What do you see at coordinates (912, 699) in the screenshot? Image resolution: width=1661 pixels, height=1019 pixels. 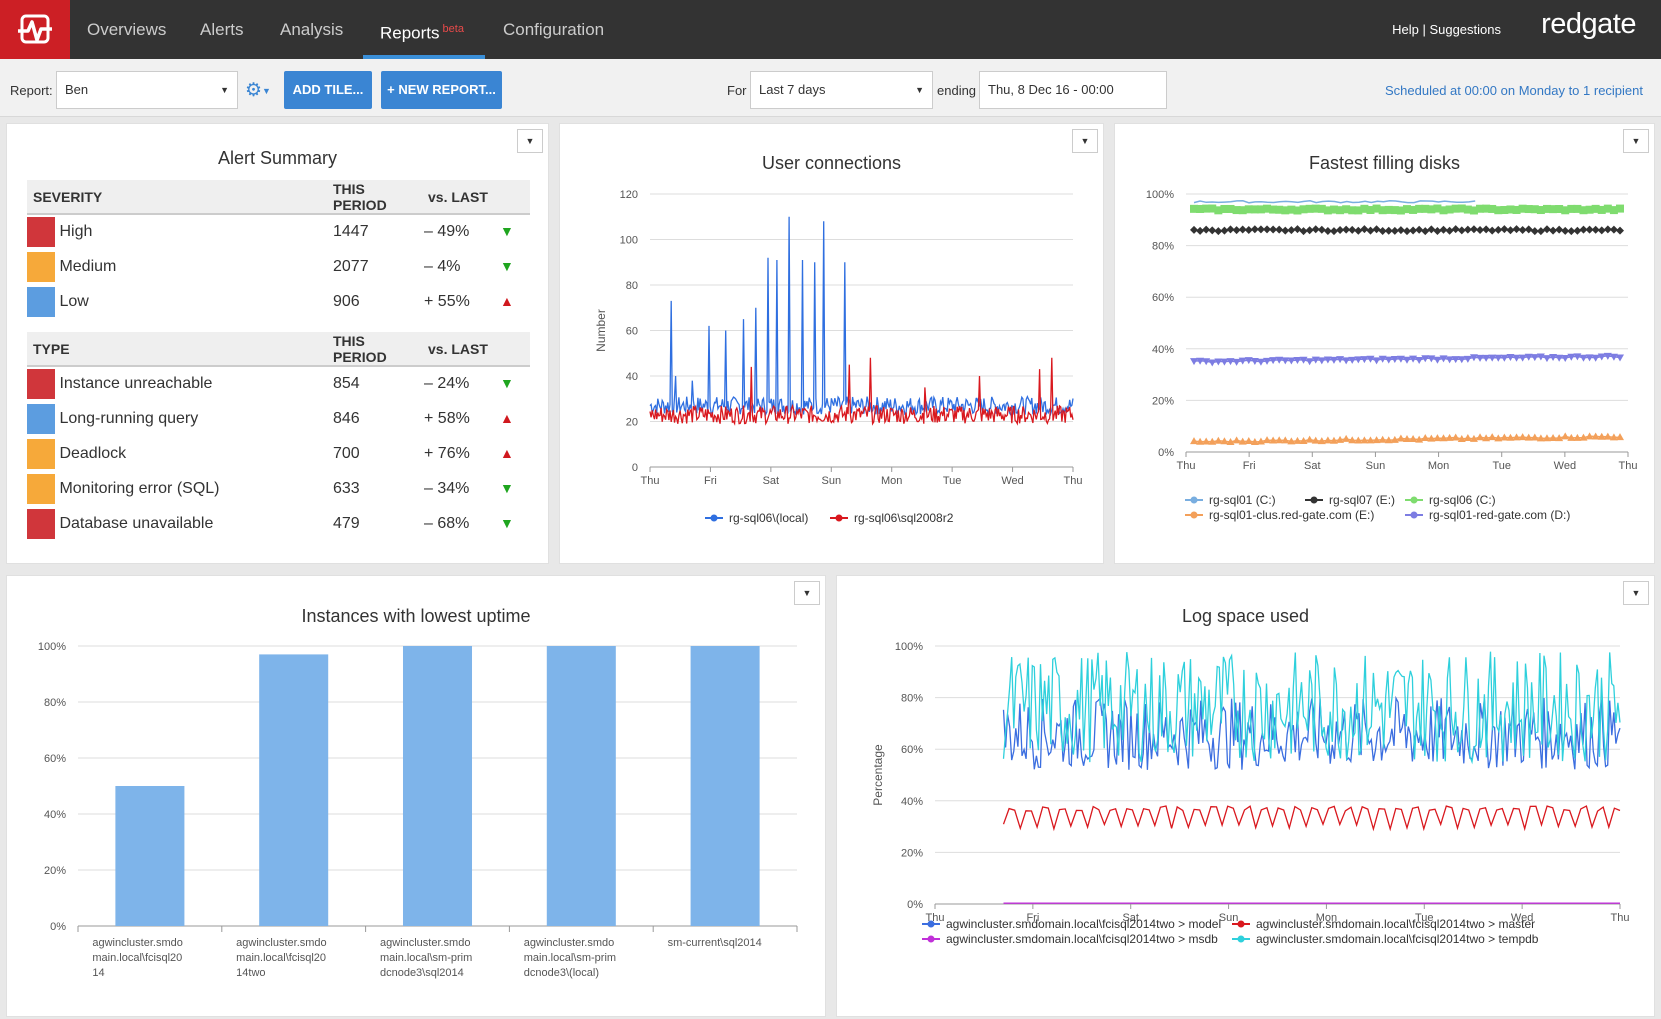 I see `y-tick-label: 80%` at bounding box center [912, 699].